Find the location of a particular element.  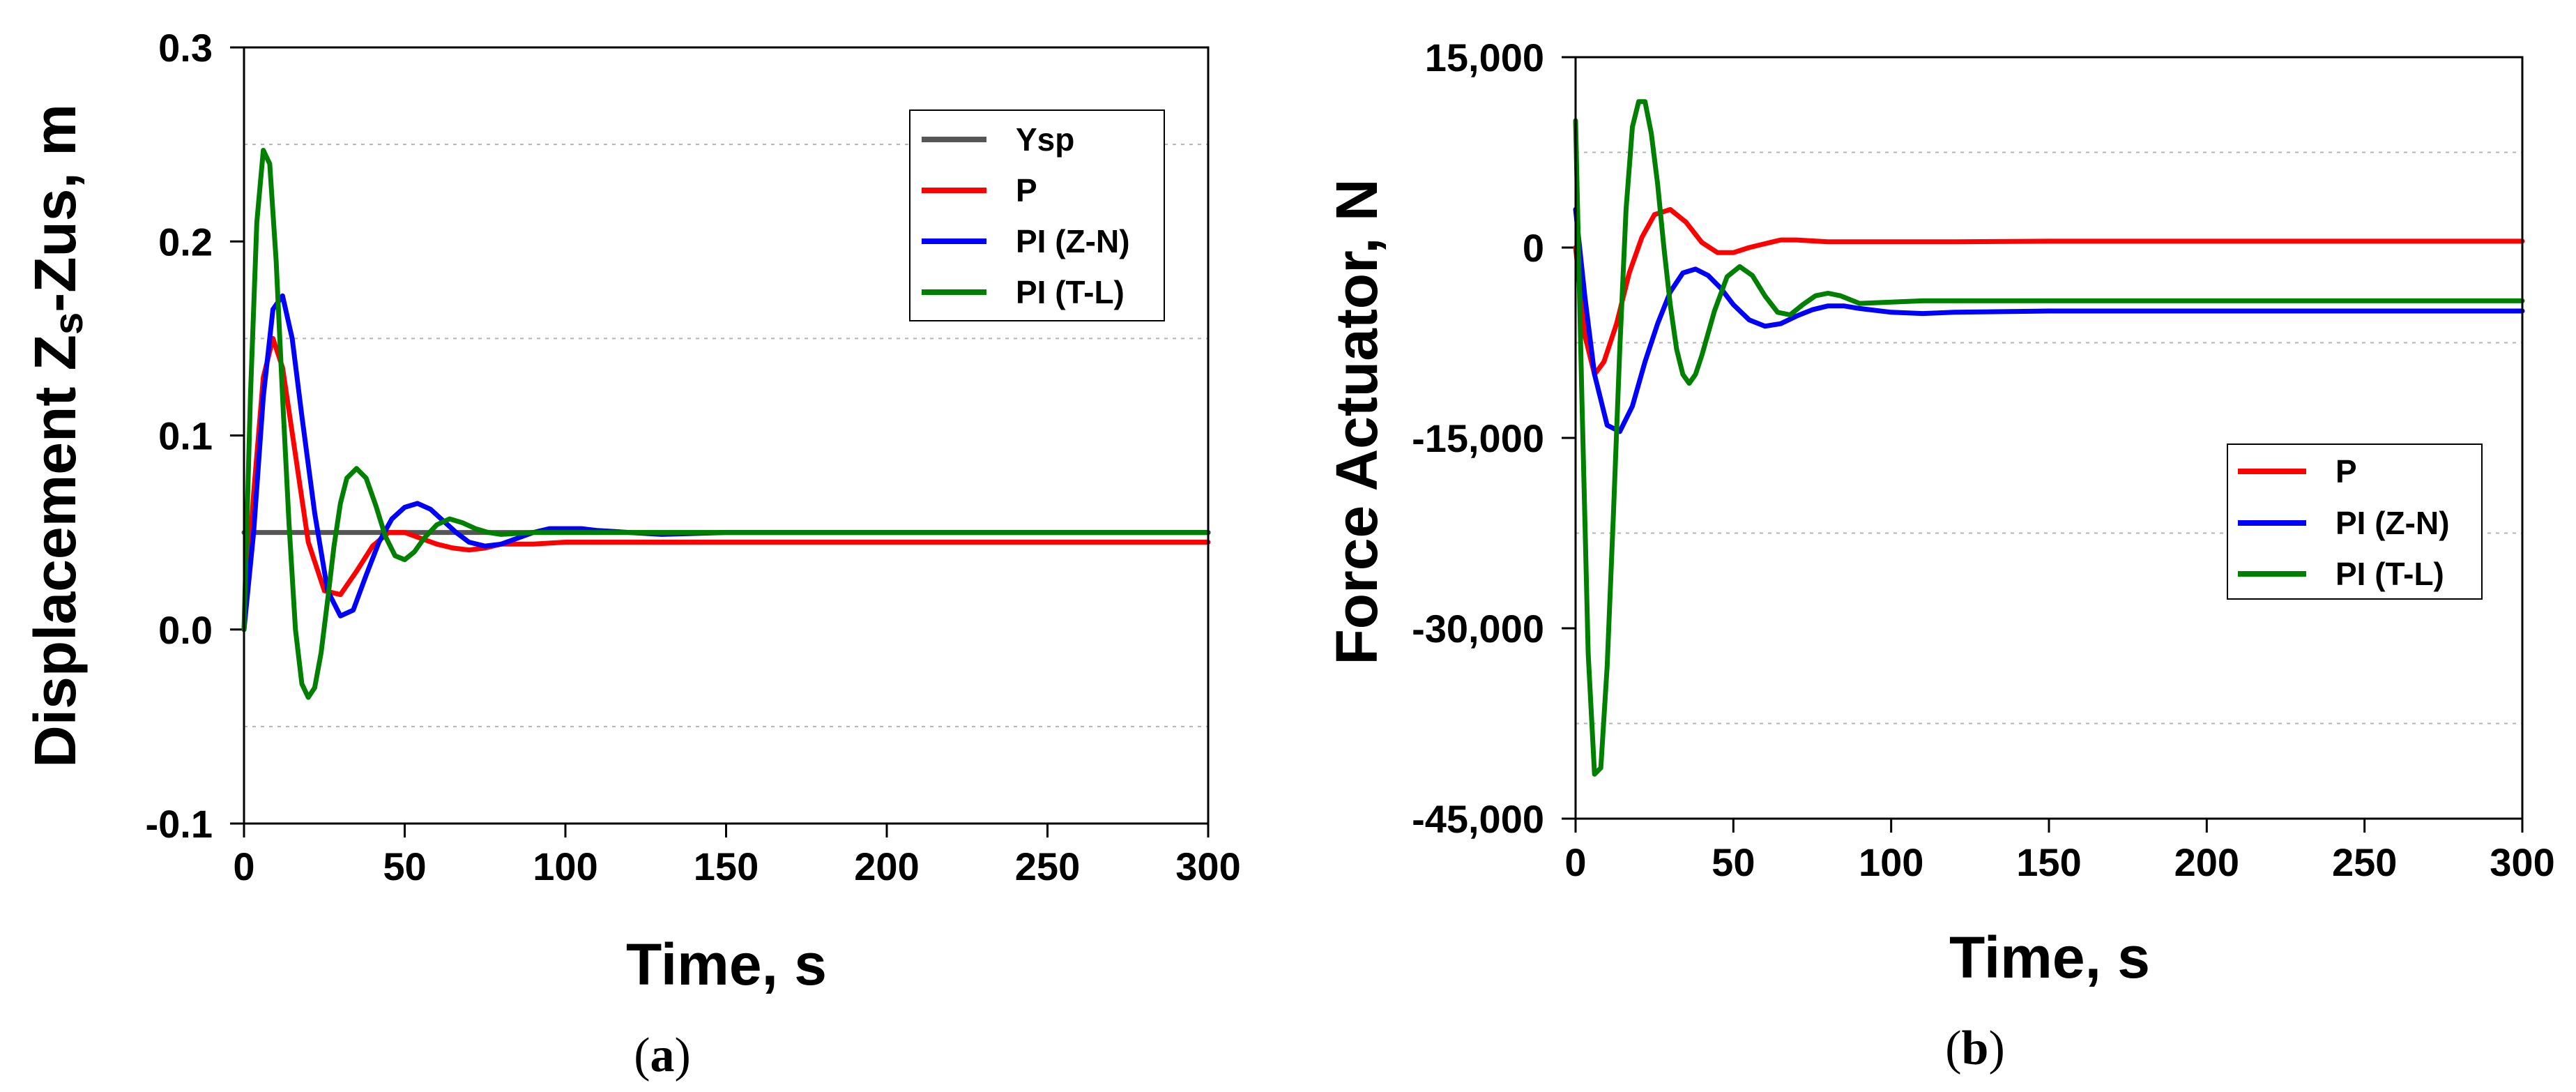

chart-a-legend-label-pi-tl: PI (T-L) is located at coordinates (1070, 292).